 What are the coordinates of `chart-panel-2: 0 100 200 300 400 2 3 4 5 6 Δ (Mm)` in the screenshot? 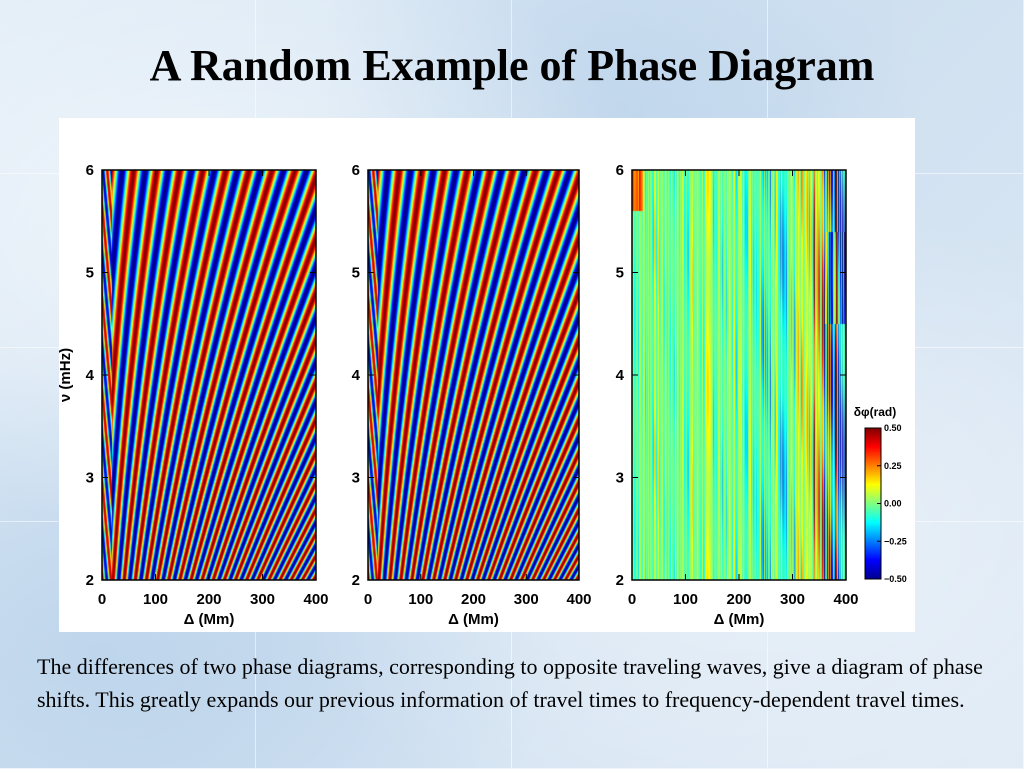 It's located at (472, 395).